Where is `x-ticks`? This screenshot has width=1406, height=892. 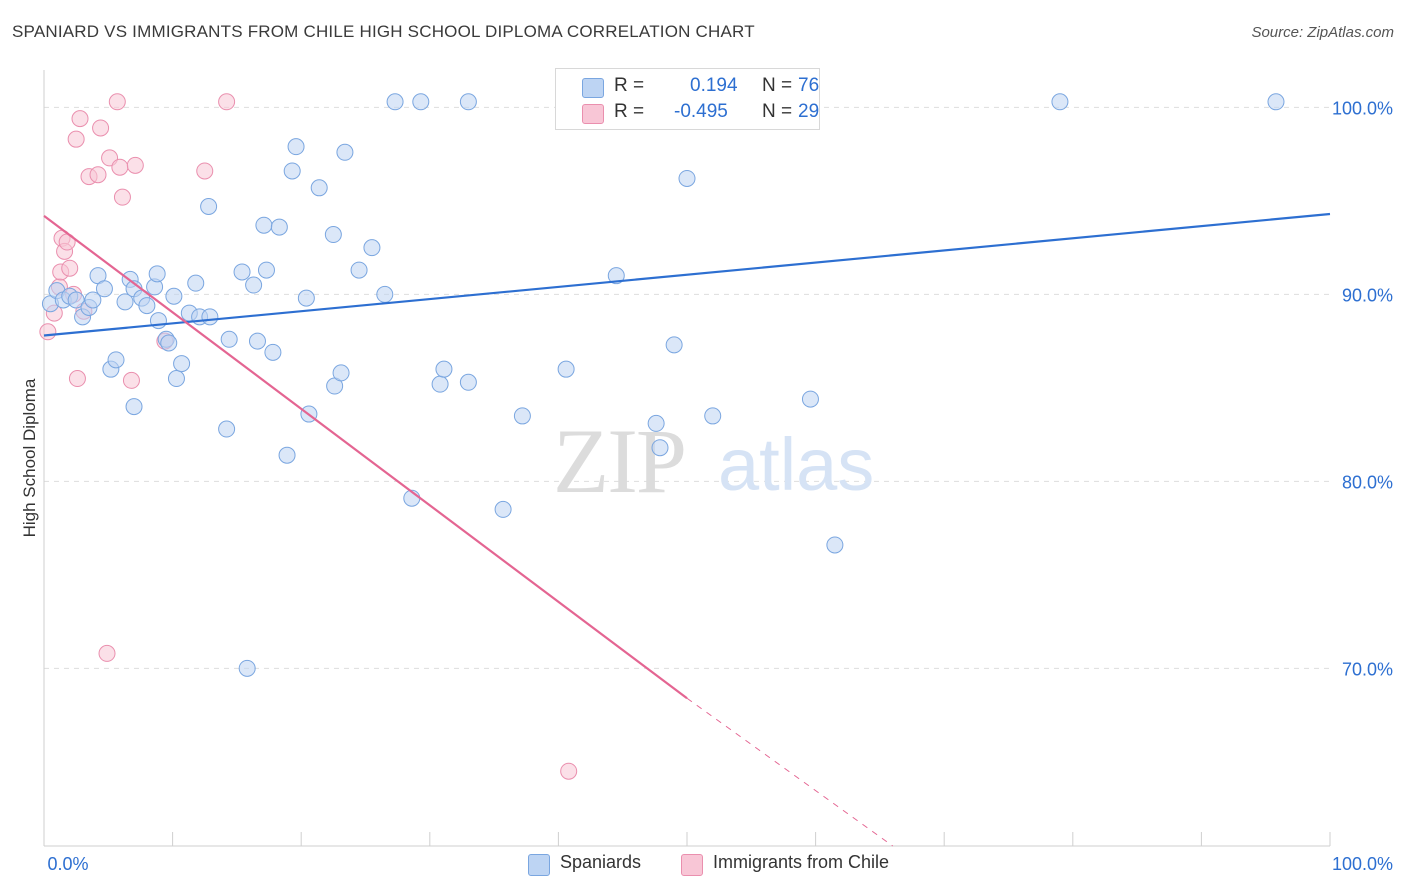 x-ticks is located at coordinates (751, 839).